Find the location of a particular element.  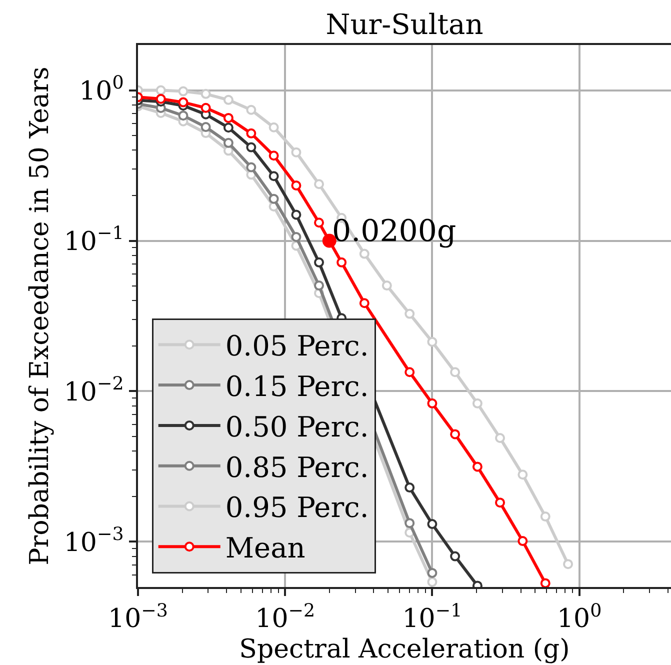

chart-title: Nur-Sultan is located at coordinates (405, 24).